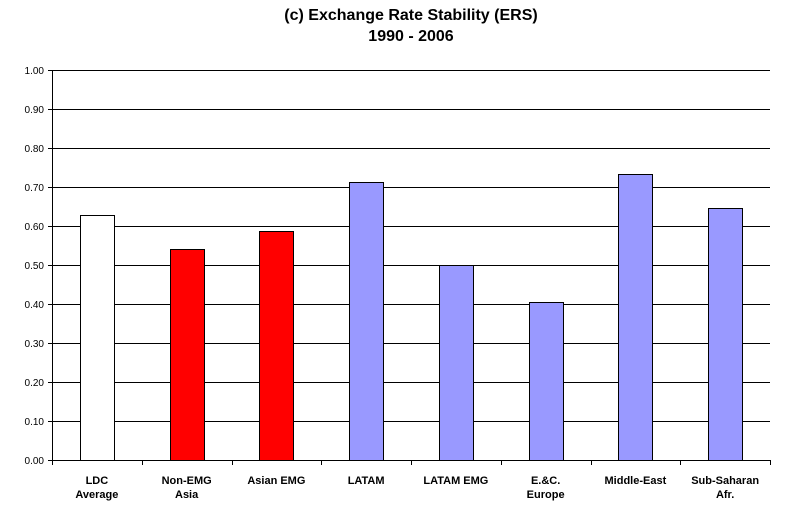 Image resolution: width=785 pixels, height=509 pixels. Describe the element at coordinates (725, 495) in the screenshot. I see `x-category-label: Afr.` at that location.